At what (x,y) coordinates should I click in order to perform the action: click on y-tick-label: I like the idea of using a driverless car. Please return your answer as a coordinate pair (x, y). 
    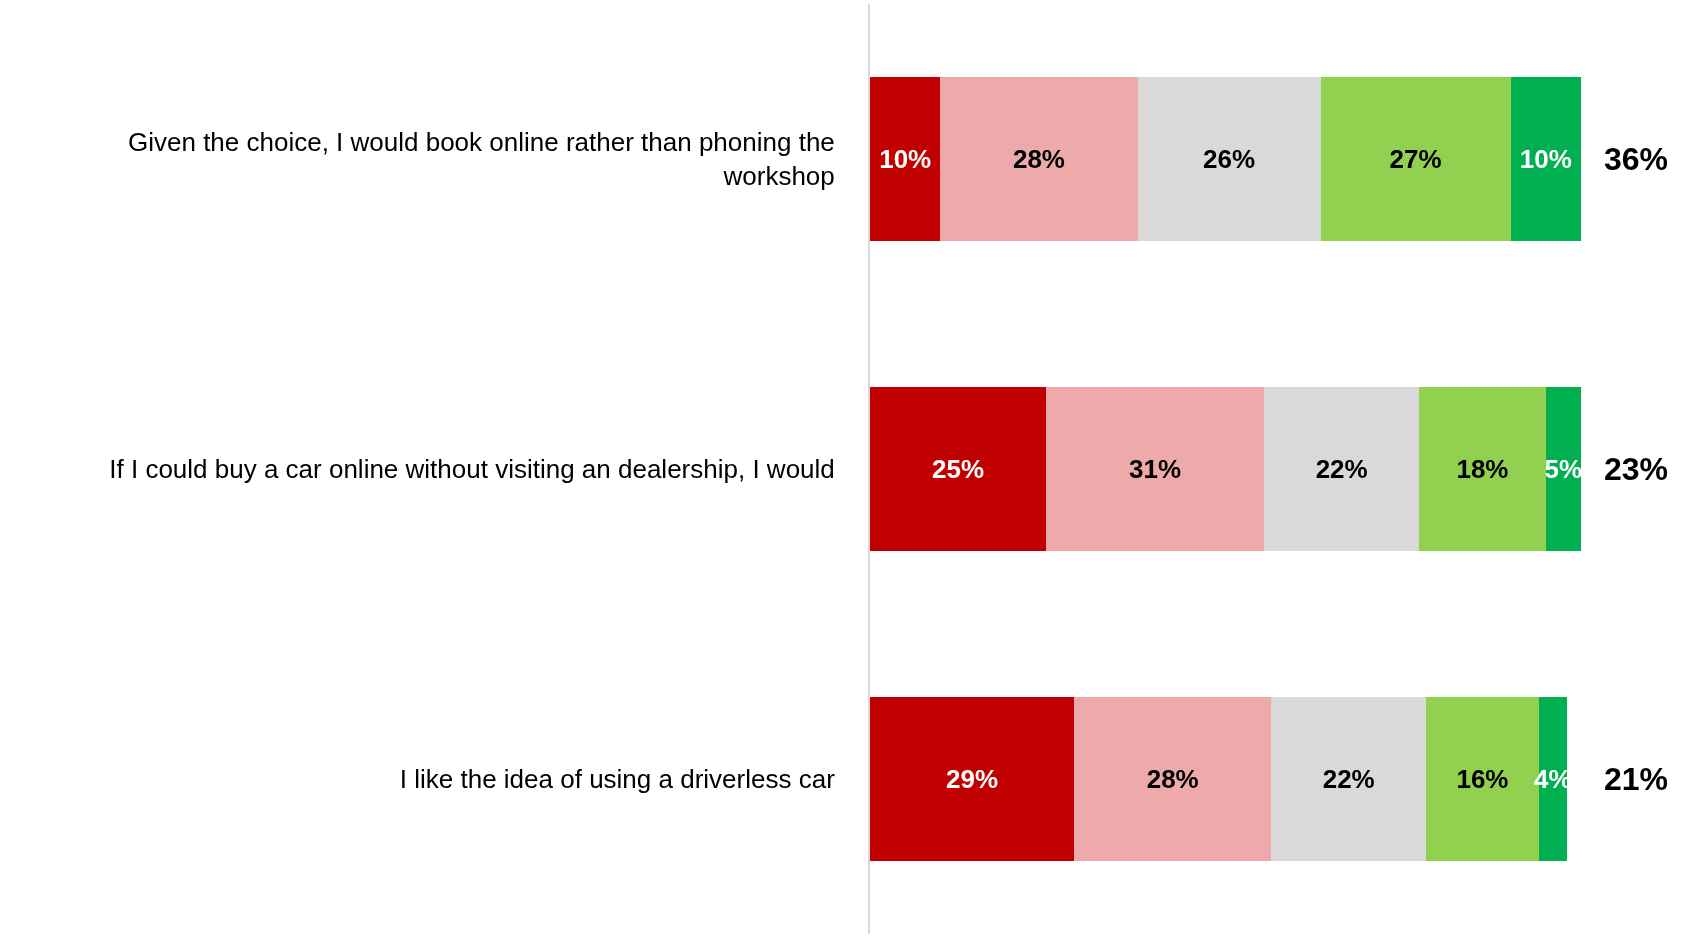
    Looking at the image, I should click on (617, 779).